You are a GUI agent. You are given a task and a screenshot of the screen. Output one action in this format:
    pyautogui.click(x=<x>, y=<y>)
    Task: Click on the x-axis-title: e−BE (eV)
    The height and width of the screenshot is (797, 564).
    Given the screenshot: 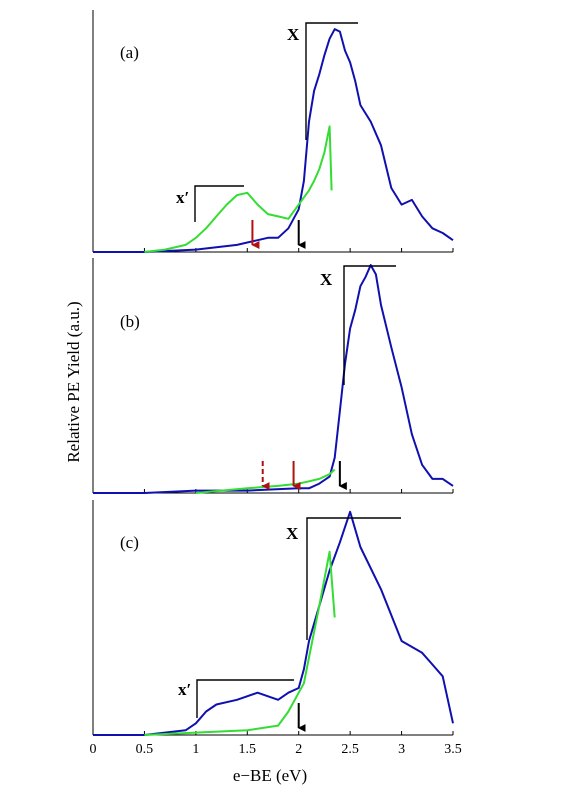 What is the action you would take?
    pyautogui.click(x=270, y=775)
    